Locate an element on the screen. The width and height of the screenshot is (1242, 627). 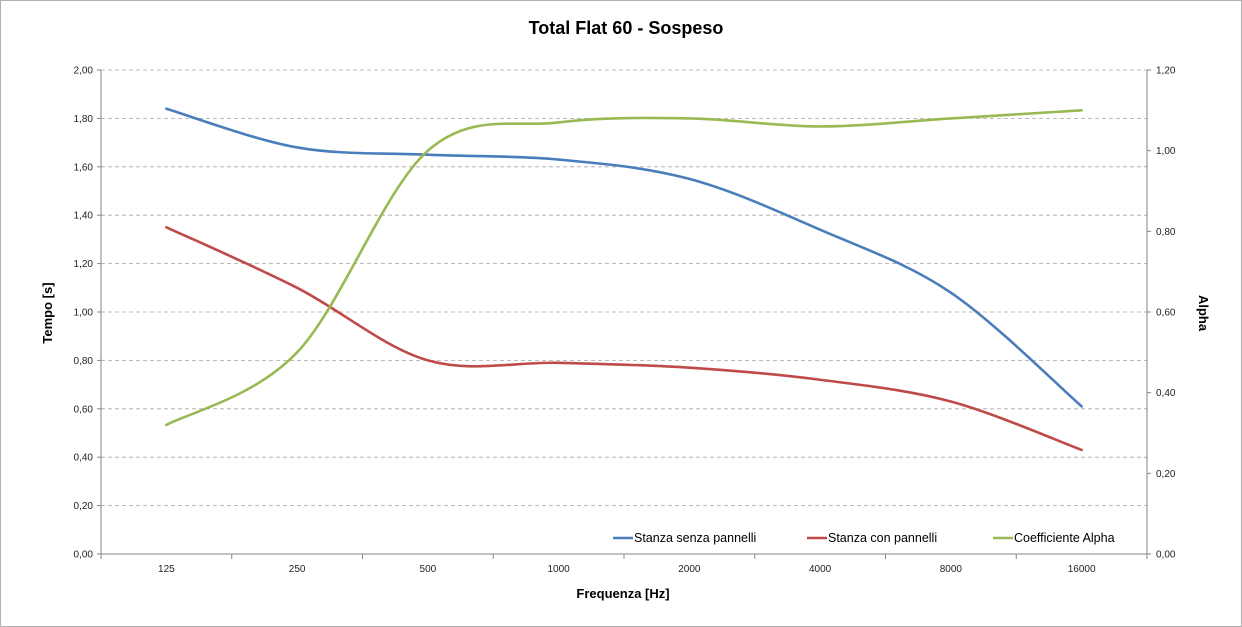
y-tick-label: 0,80 is located at coordinates (84, 361).